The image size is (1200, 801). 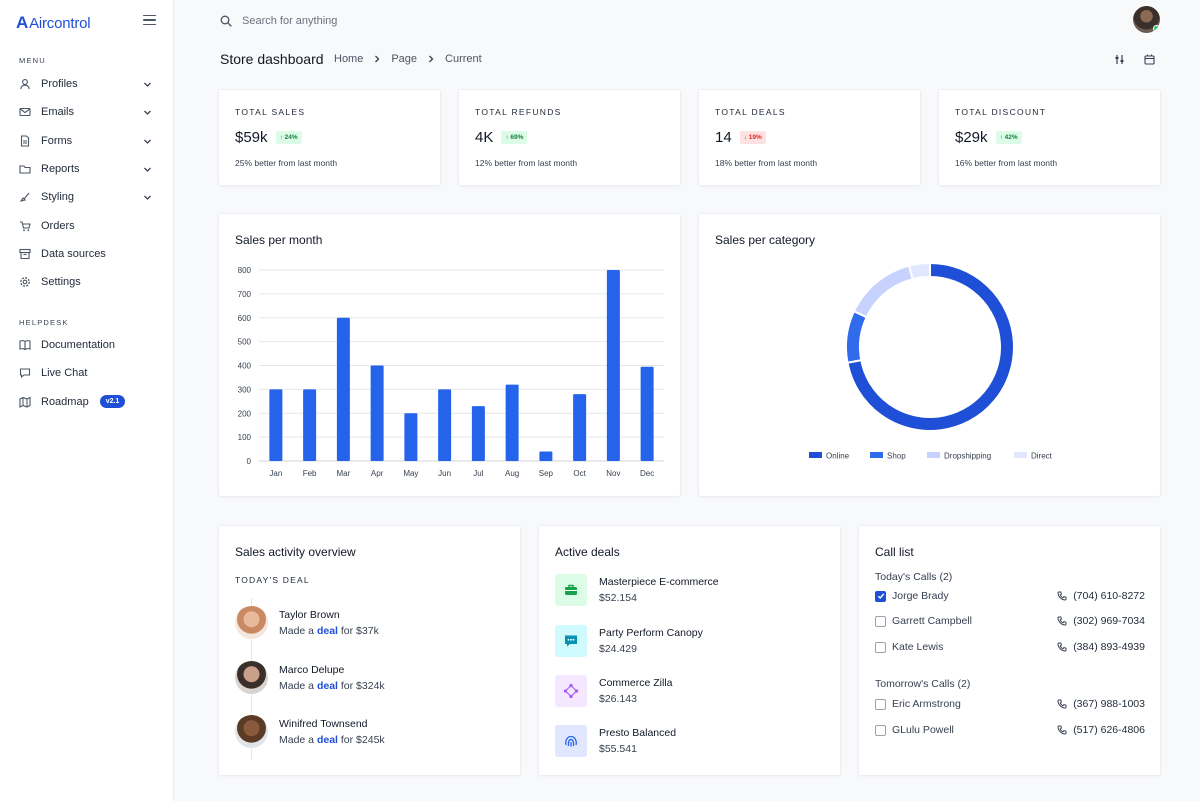 I want to click on todays-deal-label: TODAY'S DEAL, so click(x=272, y=580).